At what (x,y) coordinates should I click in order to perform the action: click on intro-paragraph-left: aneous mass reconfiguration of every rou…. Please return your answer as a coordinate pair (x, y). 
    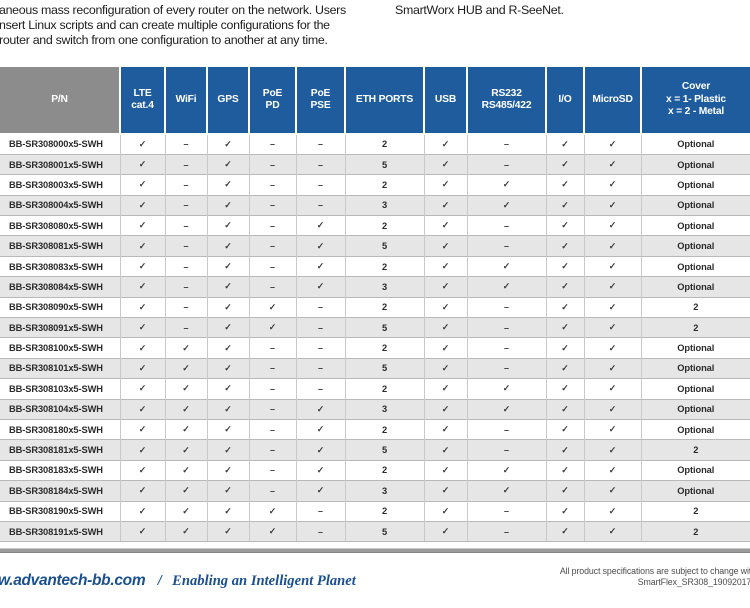
    Looking at the image, I should click on (173, 25).